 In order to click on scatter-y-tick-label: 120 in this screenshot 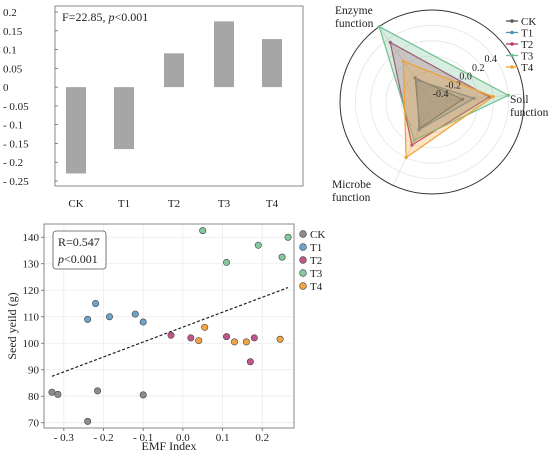, I will do `click(31, 291)`.